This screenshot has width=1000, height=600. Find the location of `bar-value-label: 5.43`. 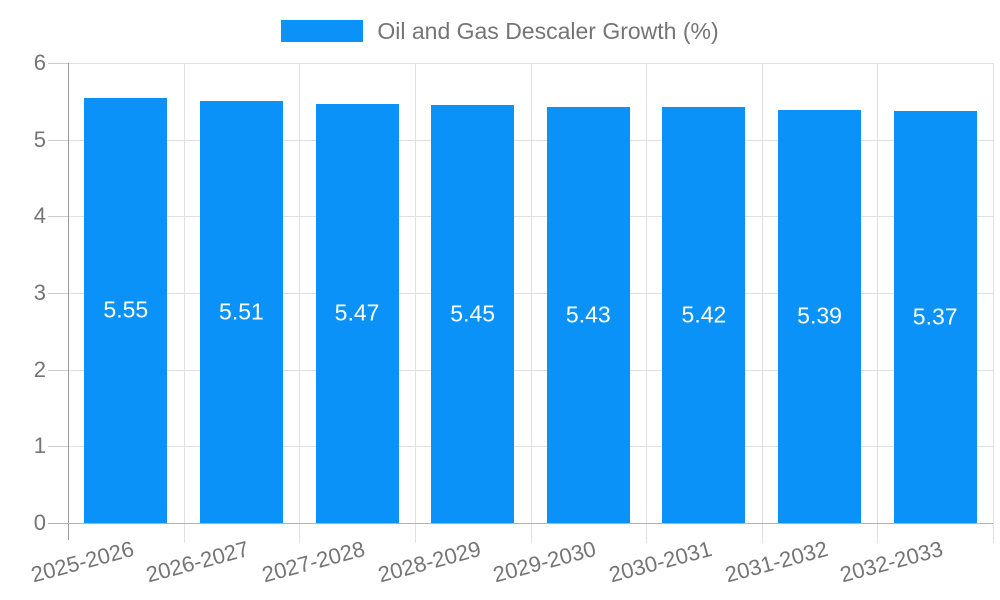

bar-value-label: 5.43 is located at coordinates (588, 314).